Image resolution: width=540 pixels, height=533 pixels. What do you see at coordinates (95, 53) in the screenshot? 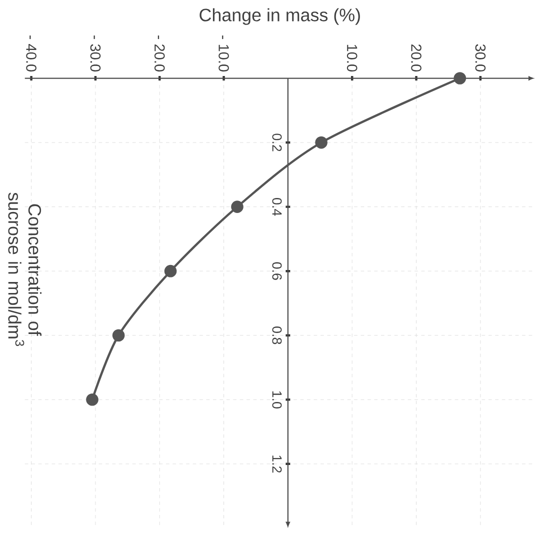
I see `x-tick-label: - 30.0` at bounding box center [95, 53].